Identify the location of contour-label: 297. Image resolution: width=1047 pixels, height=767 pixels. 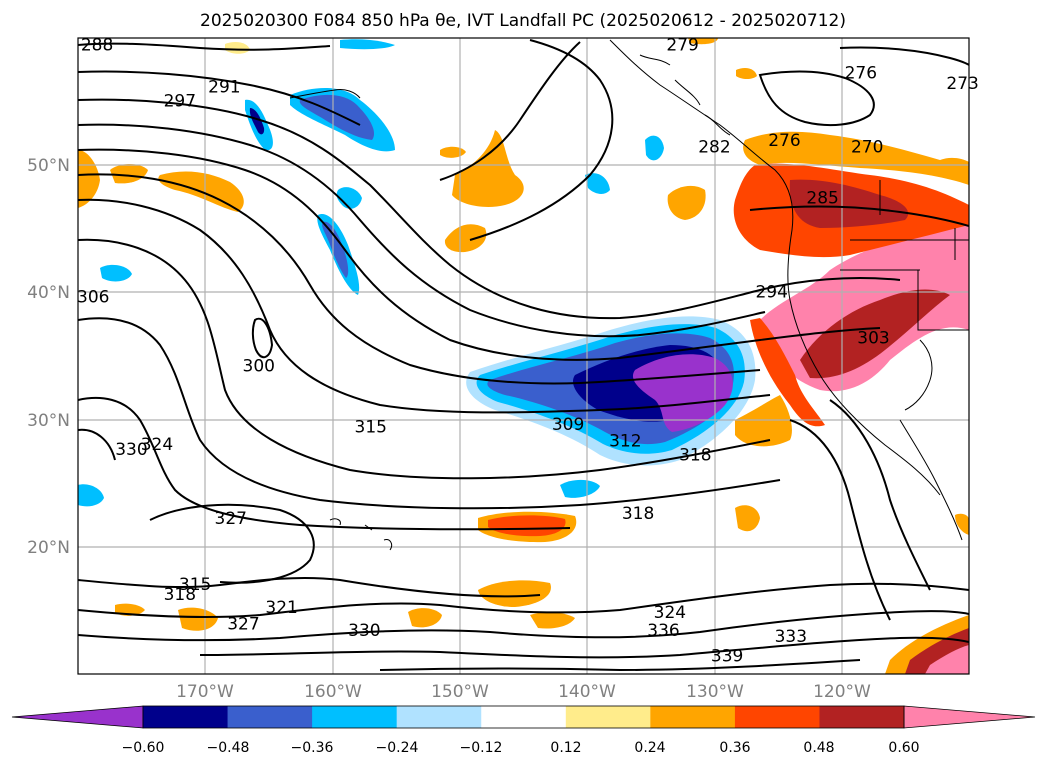
(180, 102).